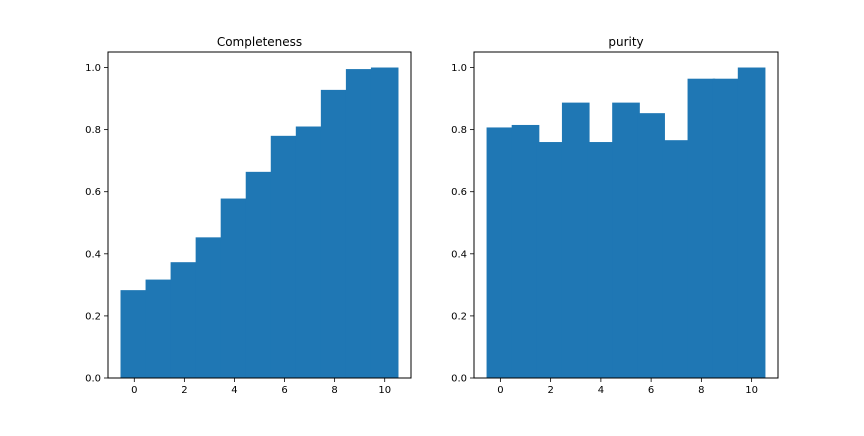 The image size is (864, 436). What do you see at coordinates (625, 42) in the screenshot?
I see `chart-title: purity` at bounding box center [625, 42].